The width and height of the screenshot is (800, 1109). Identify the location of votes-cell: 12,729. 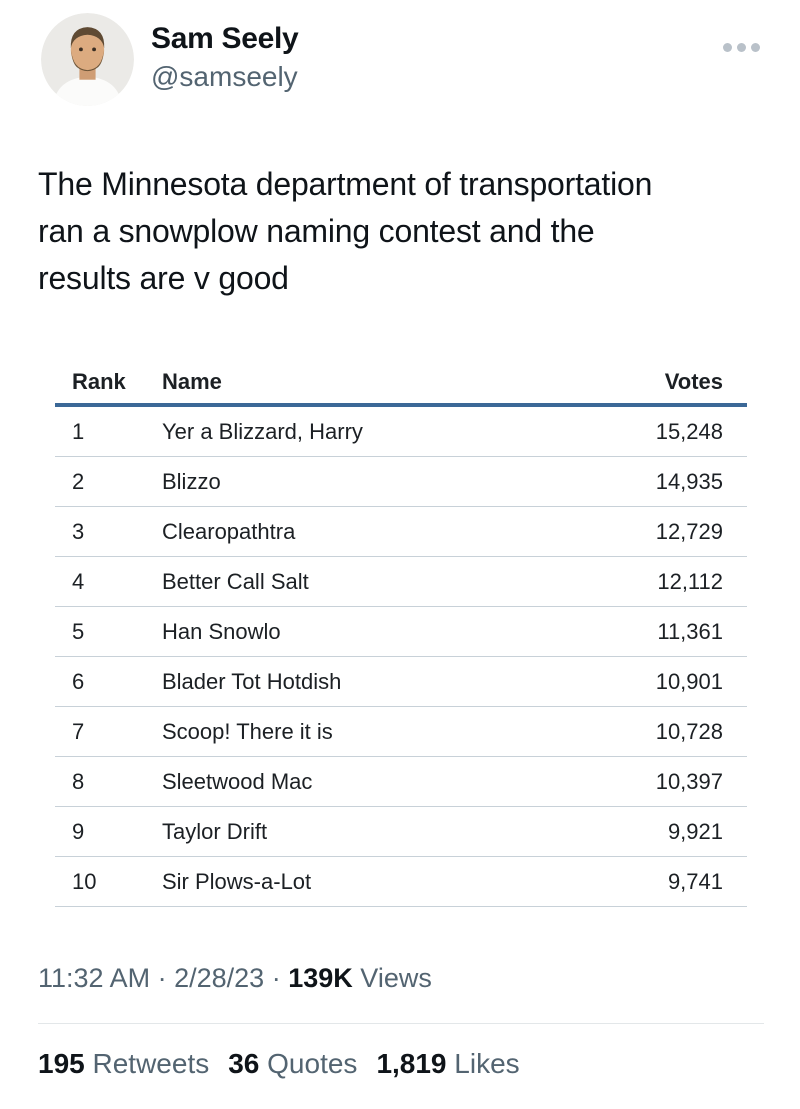
(689, 531).